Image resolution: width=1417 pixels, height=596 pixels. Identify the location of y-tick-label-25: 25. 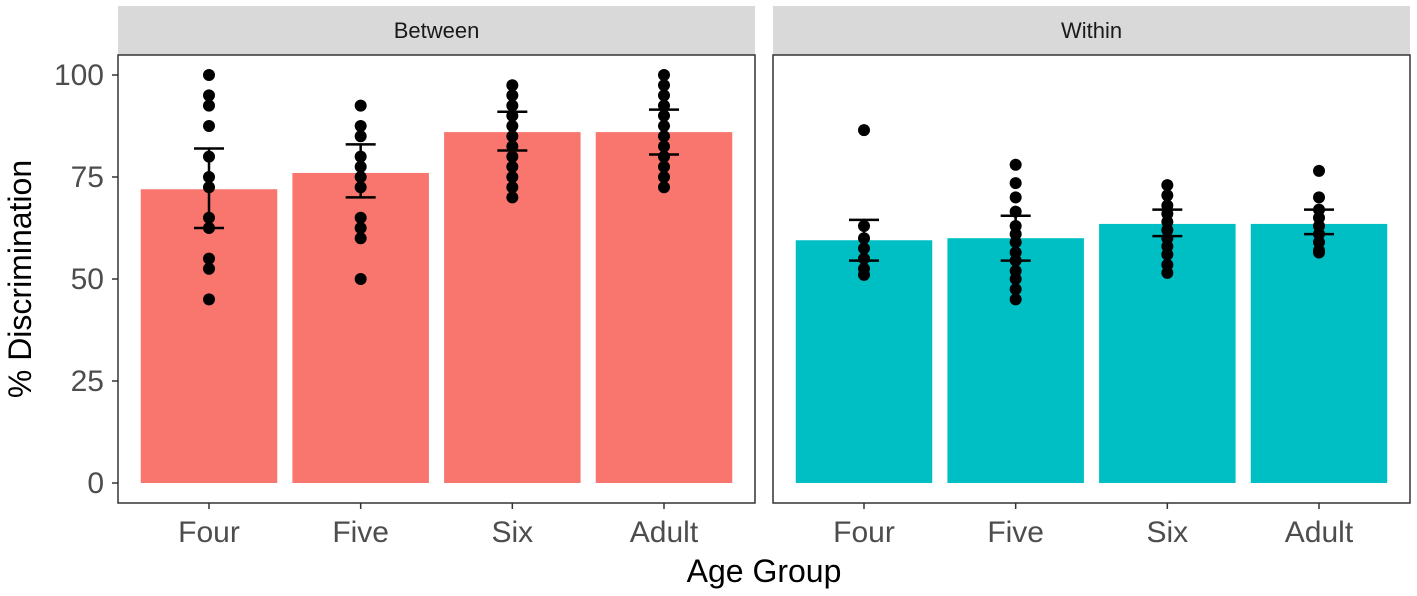
(87, 381).